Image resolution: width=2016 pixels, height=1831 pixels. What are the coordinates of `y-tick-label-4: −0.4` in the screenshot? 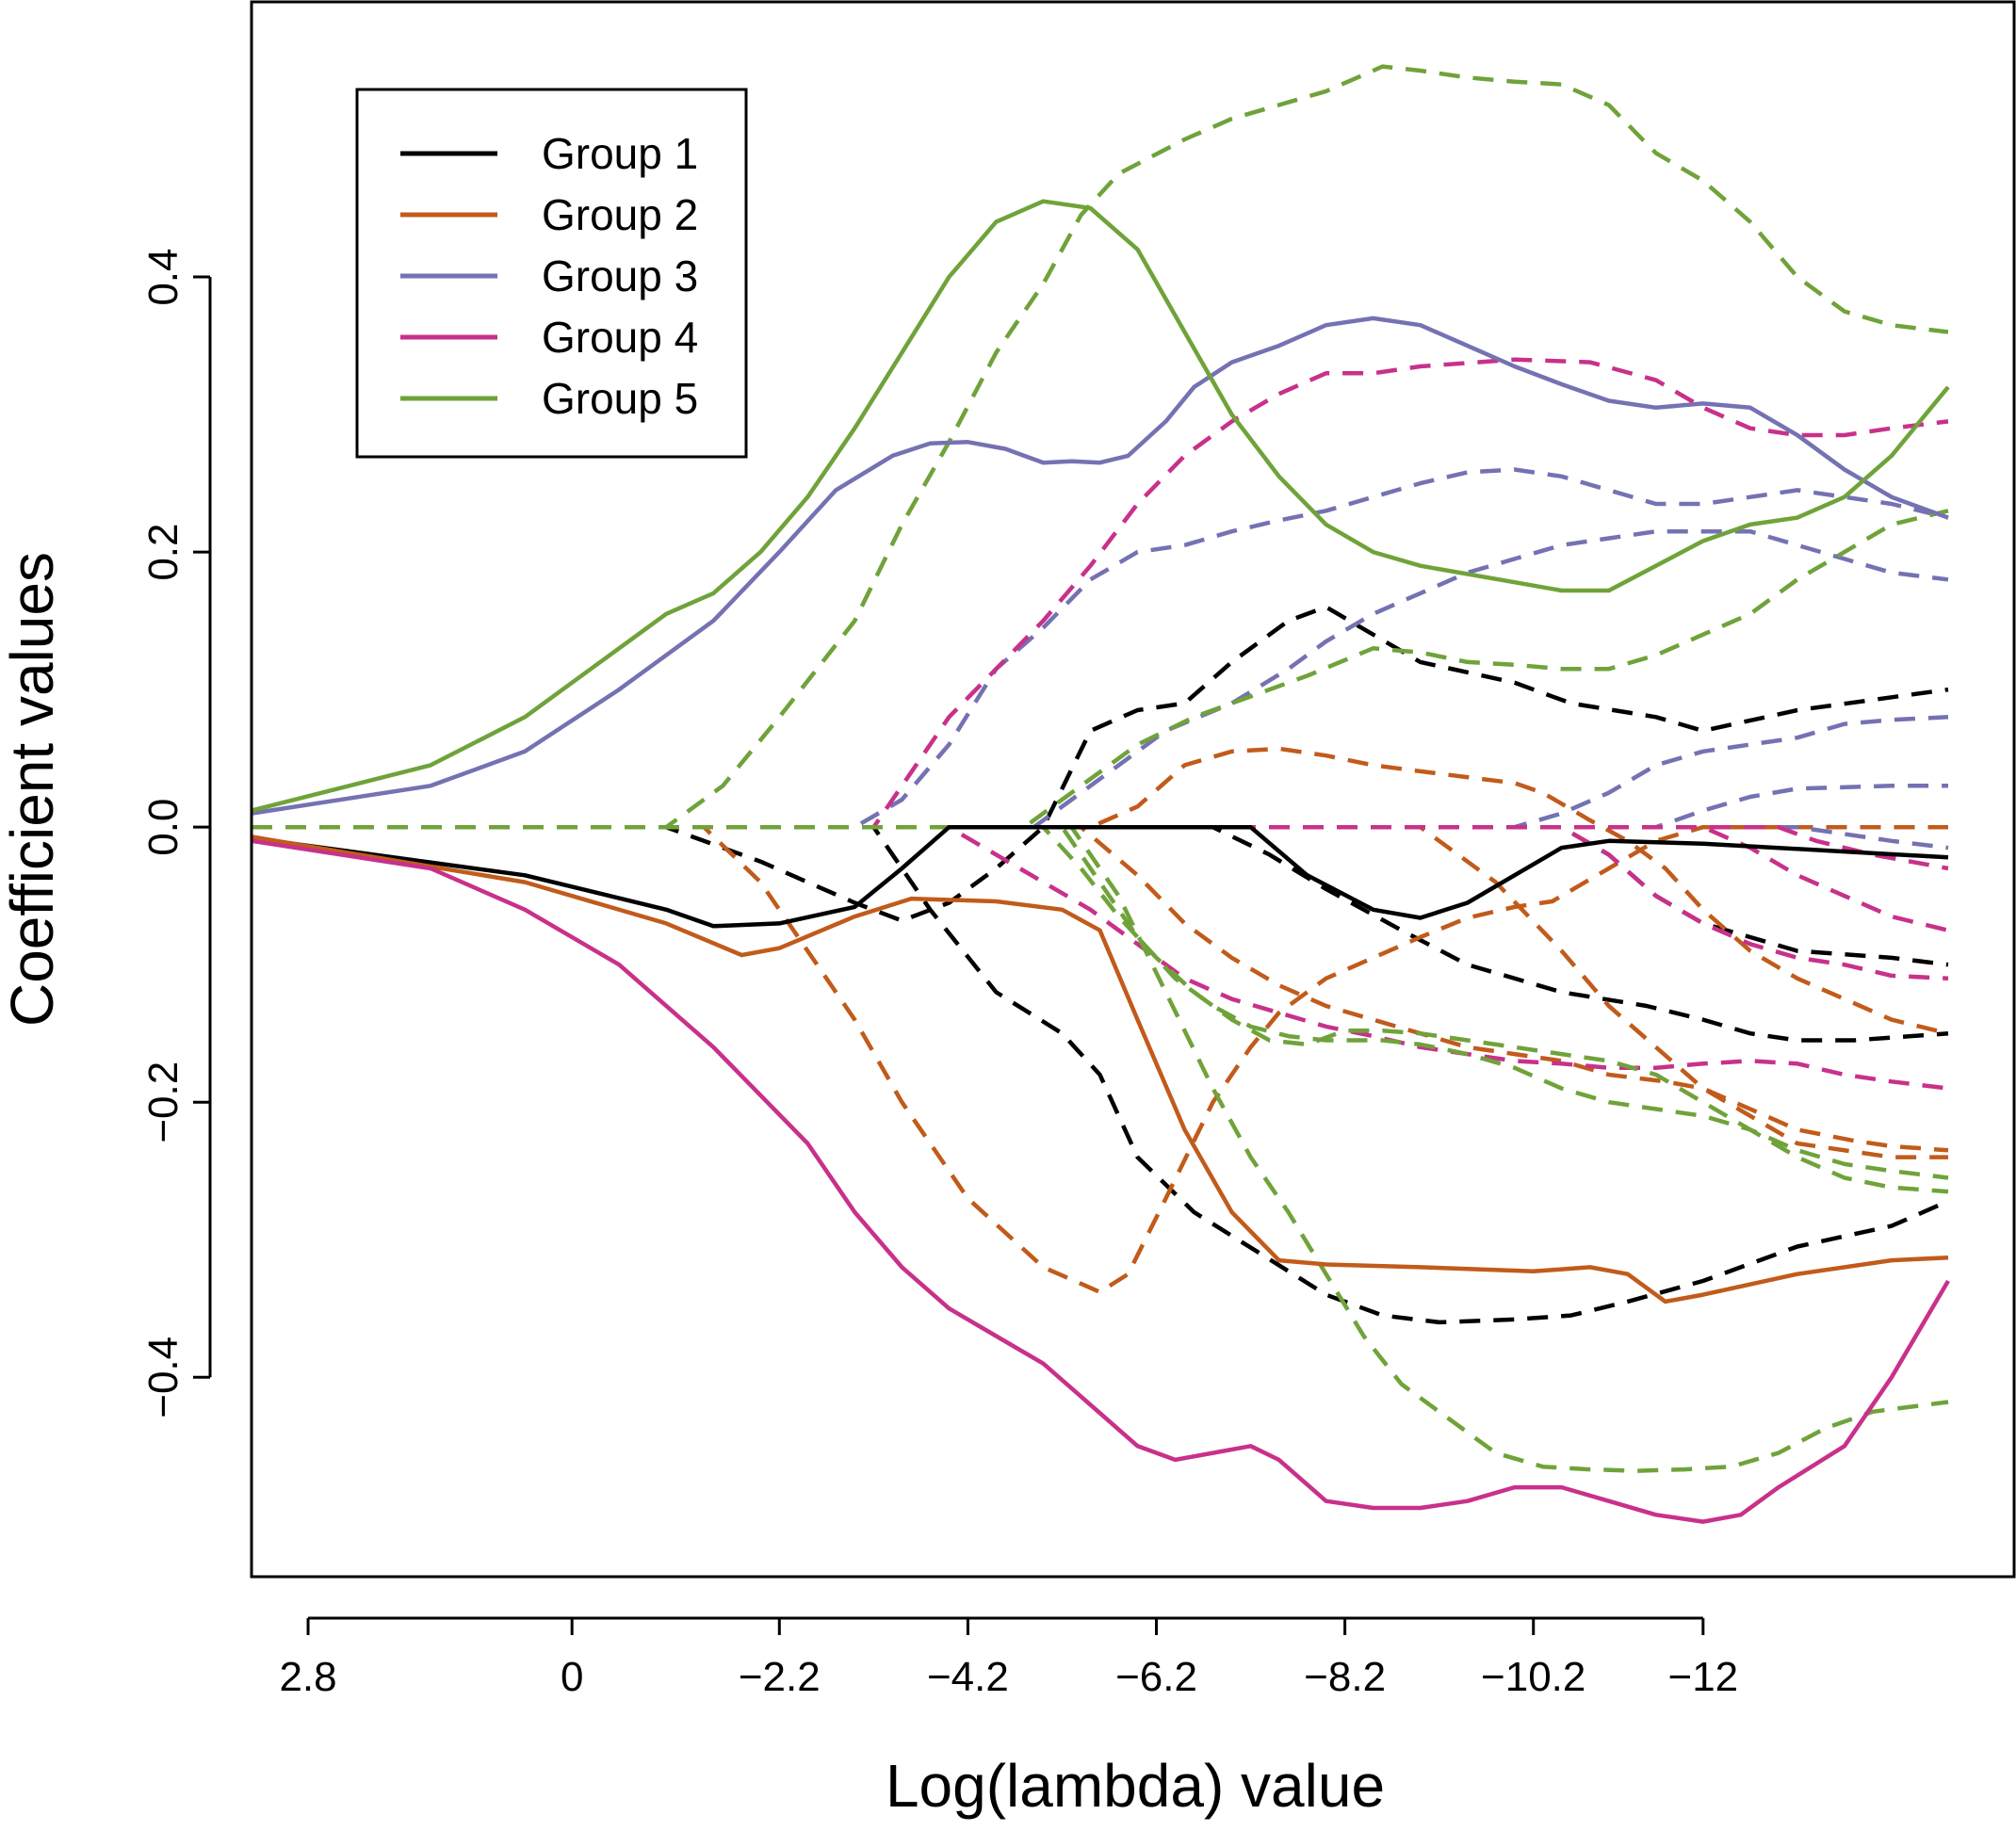 It's located at (163, 1377).